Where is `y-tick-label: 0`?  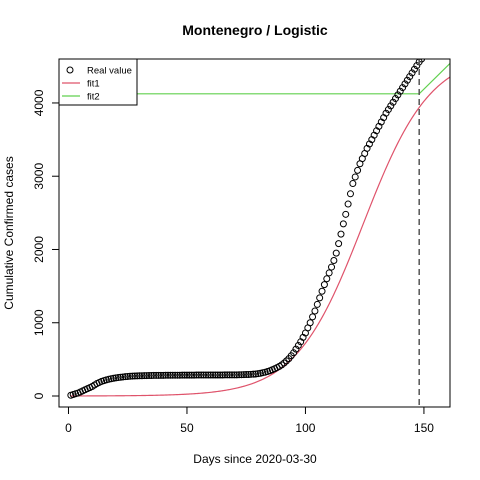
y-tick-label: 0 is located at coordinates (39, 395).